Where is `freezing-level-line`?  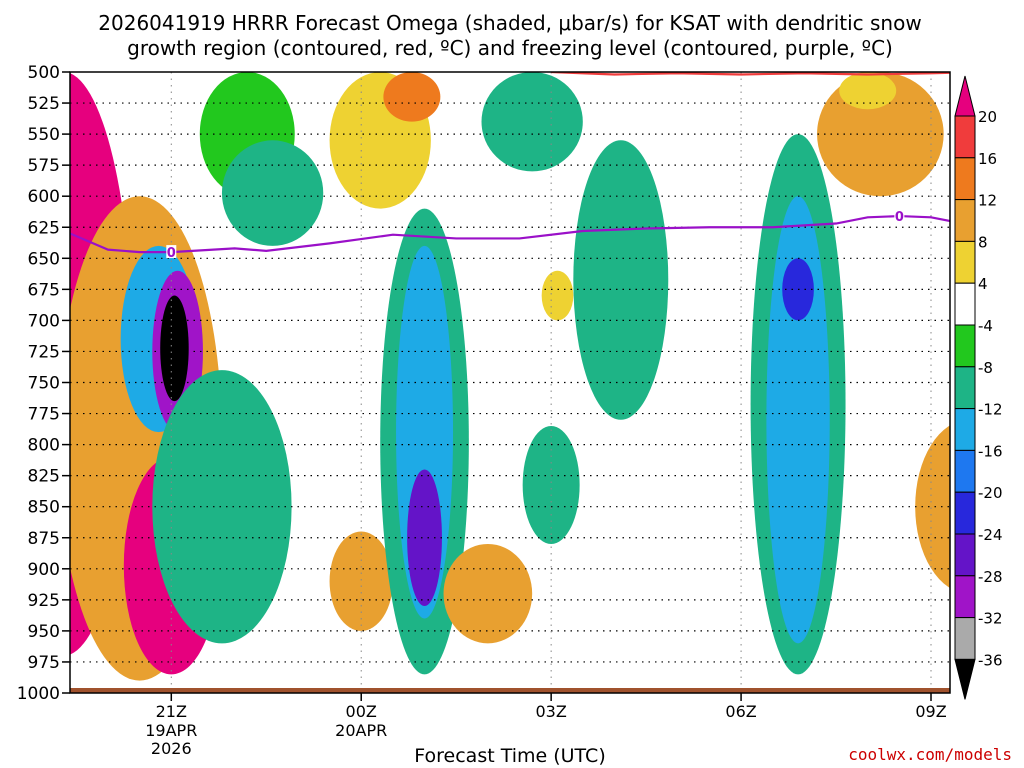 freezing-level-line is located at coordinates (510, 234).